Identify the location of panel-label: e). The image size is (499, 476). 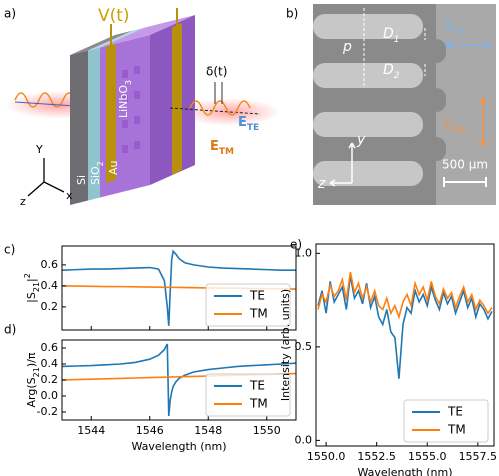
(296, 245).